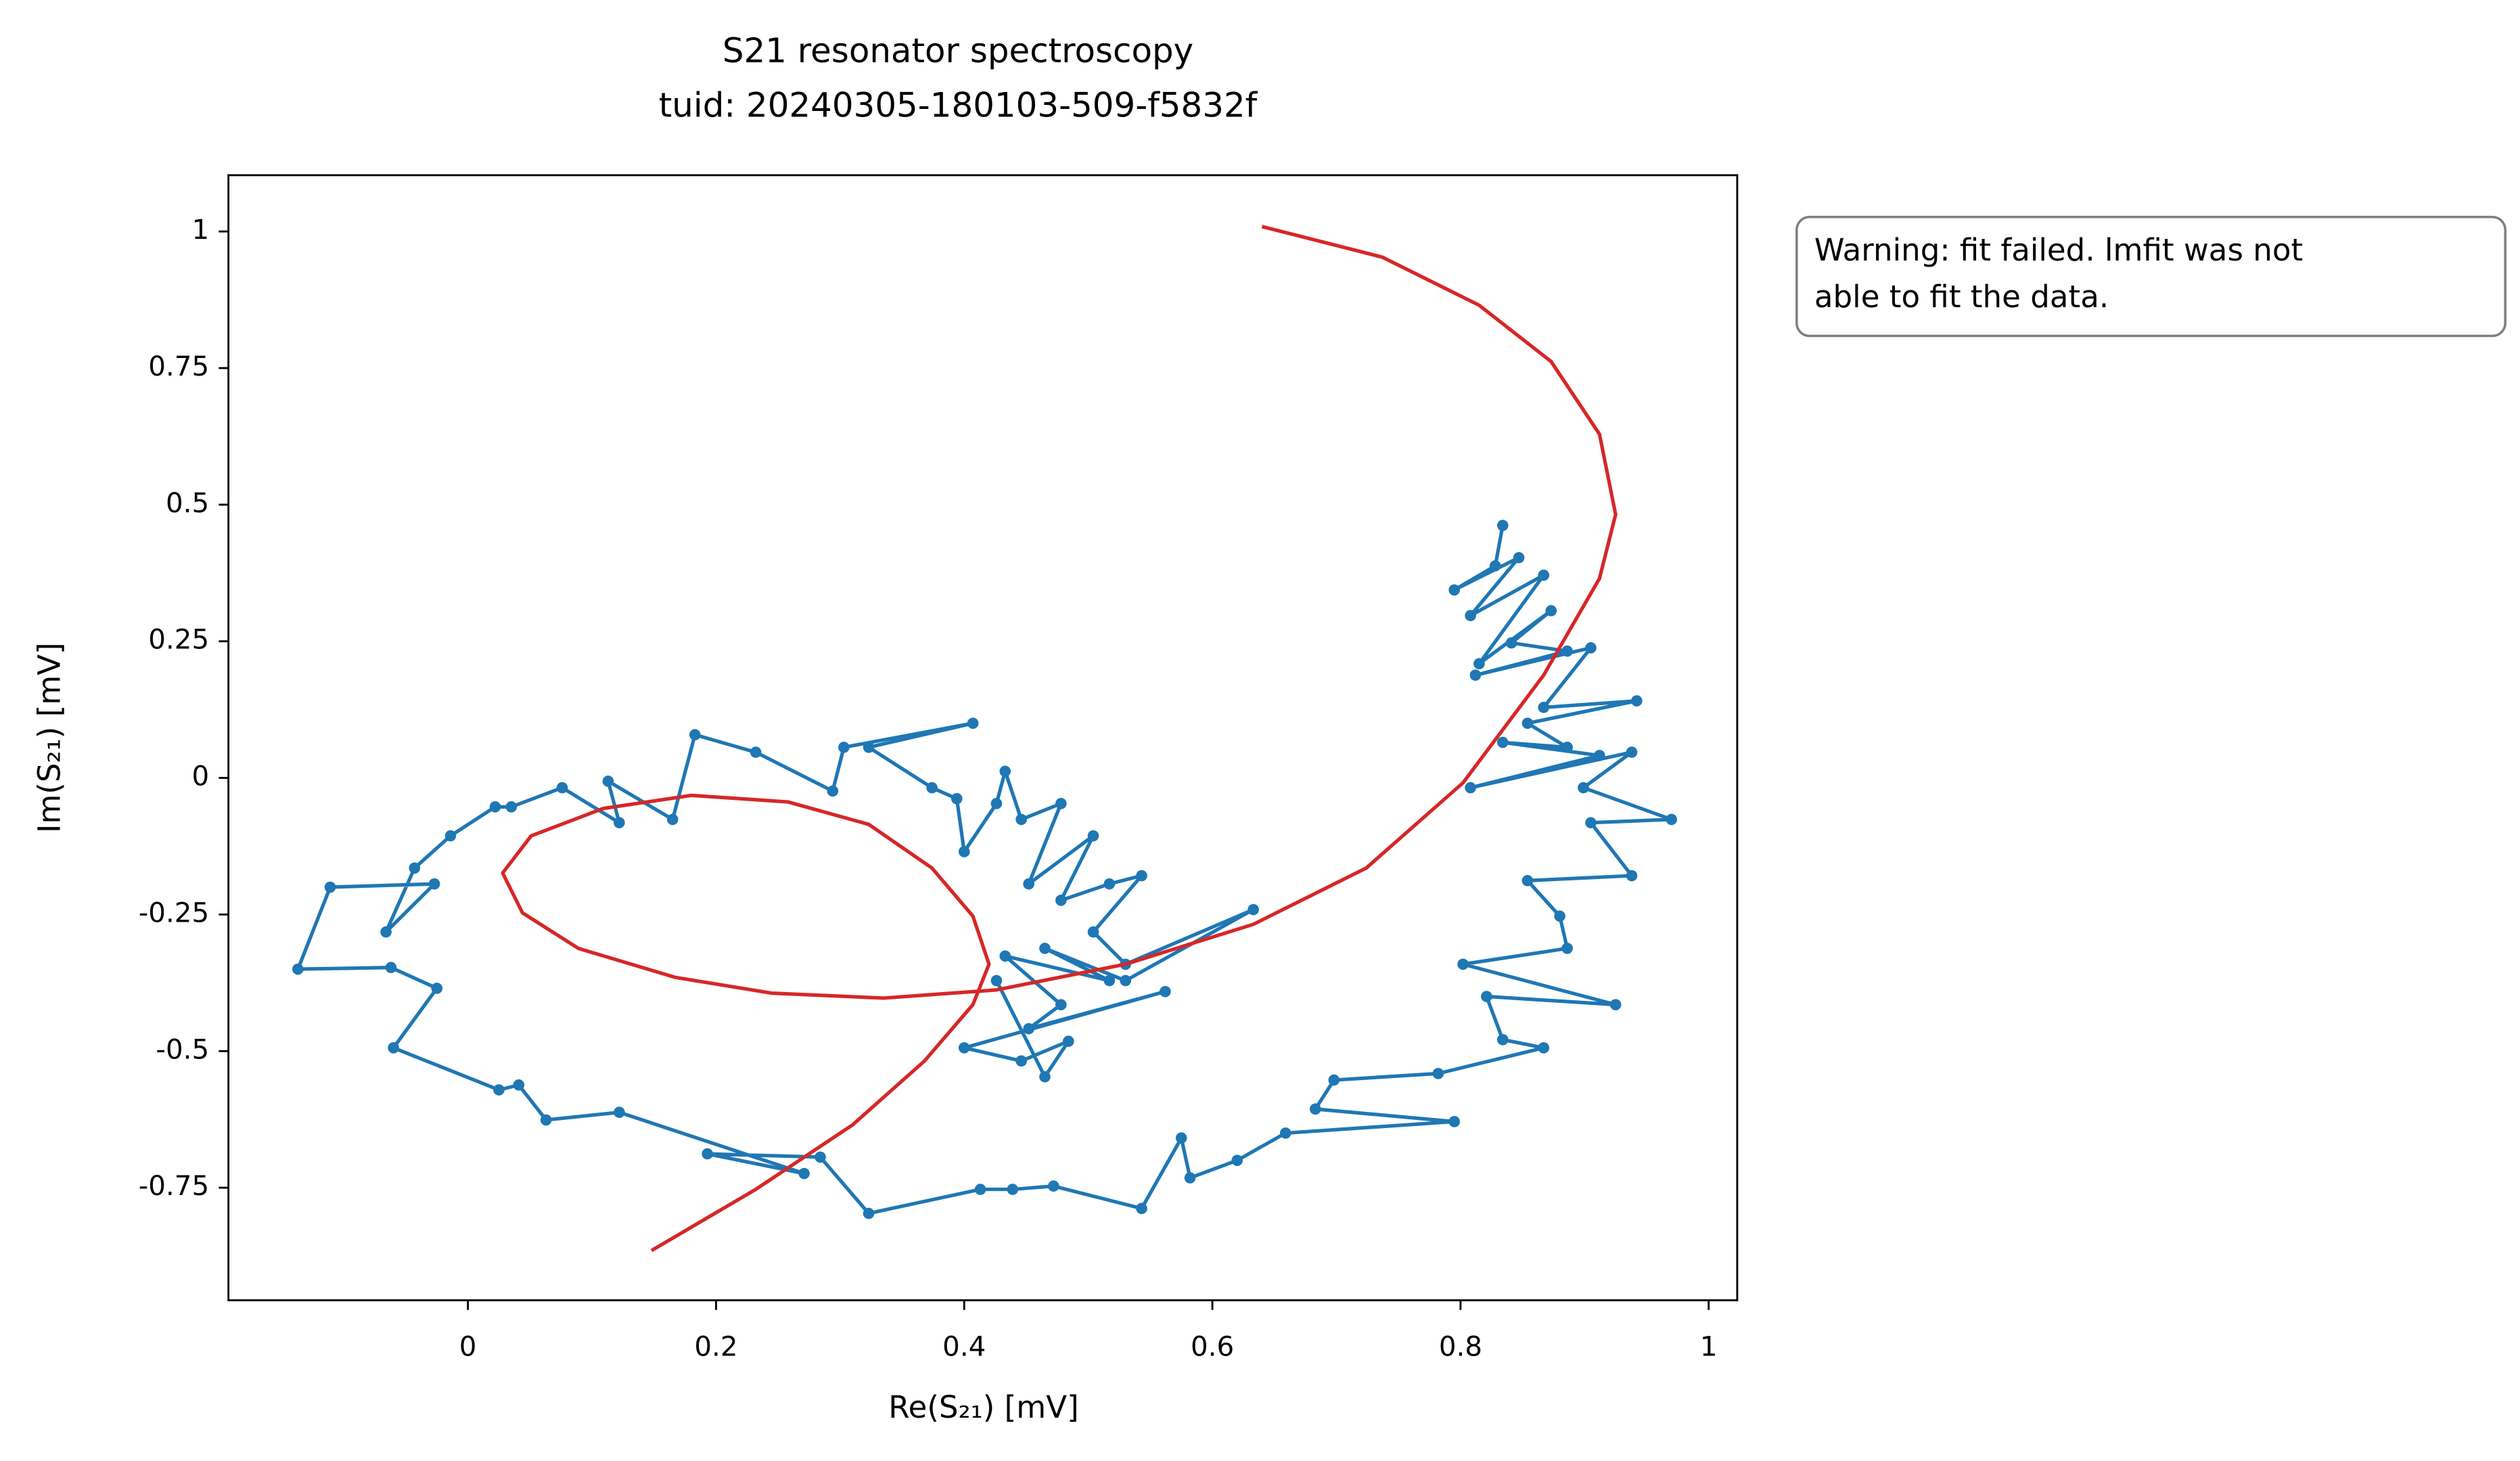 Image resolution: width=2520 pixels, height=1461 pixels. What do you see at coordinates (958, 50) in the screenshot?
I see `chart-title: S21 resonator spectroscopy` at bounding box center [958, 50].